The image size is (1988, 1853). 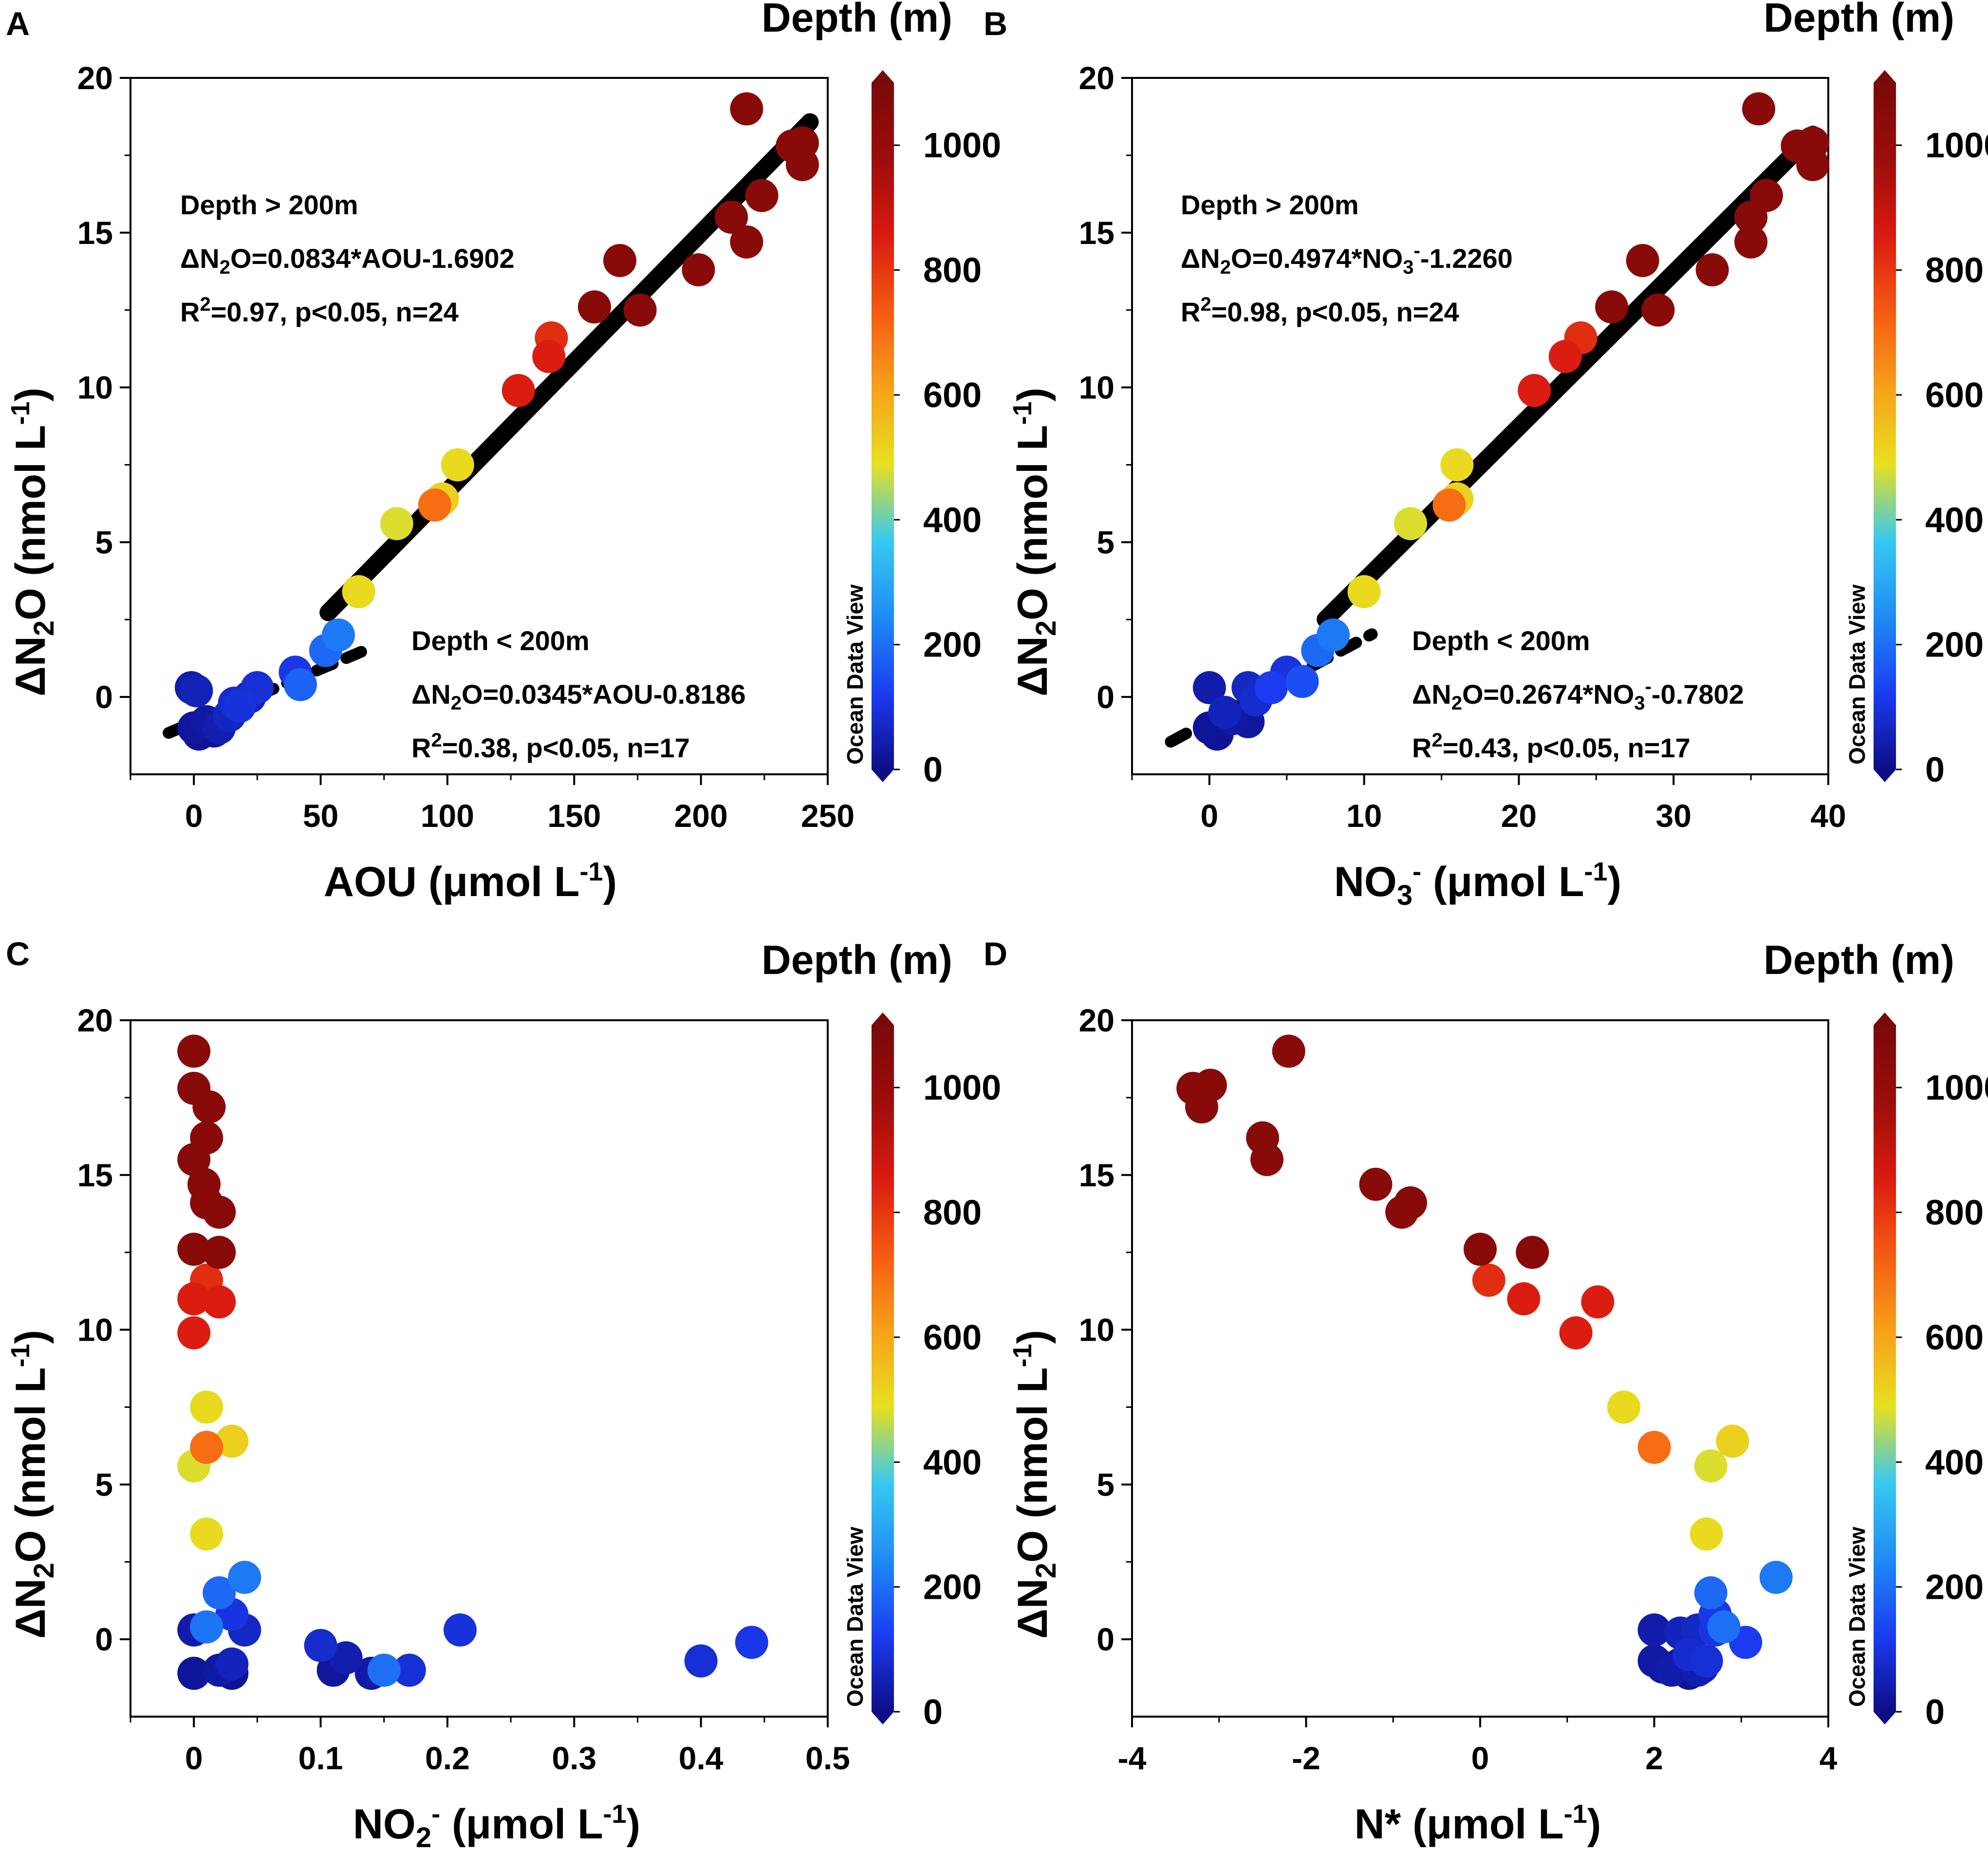 I want to click on panel-c-colorbar-title: Depth (m), so click(x=857, y=960).